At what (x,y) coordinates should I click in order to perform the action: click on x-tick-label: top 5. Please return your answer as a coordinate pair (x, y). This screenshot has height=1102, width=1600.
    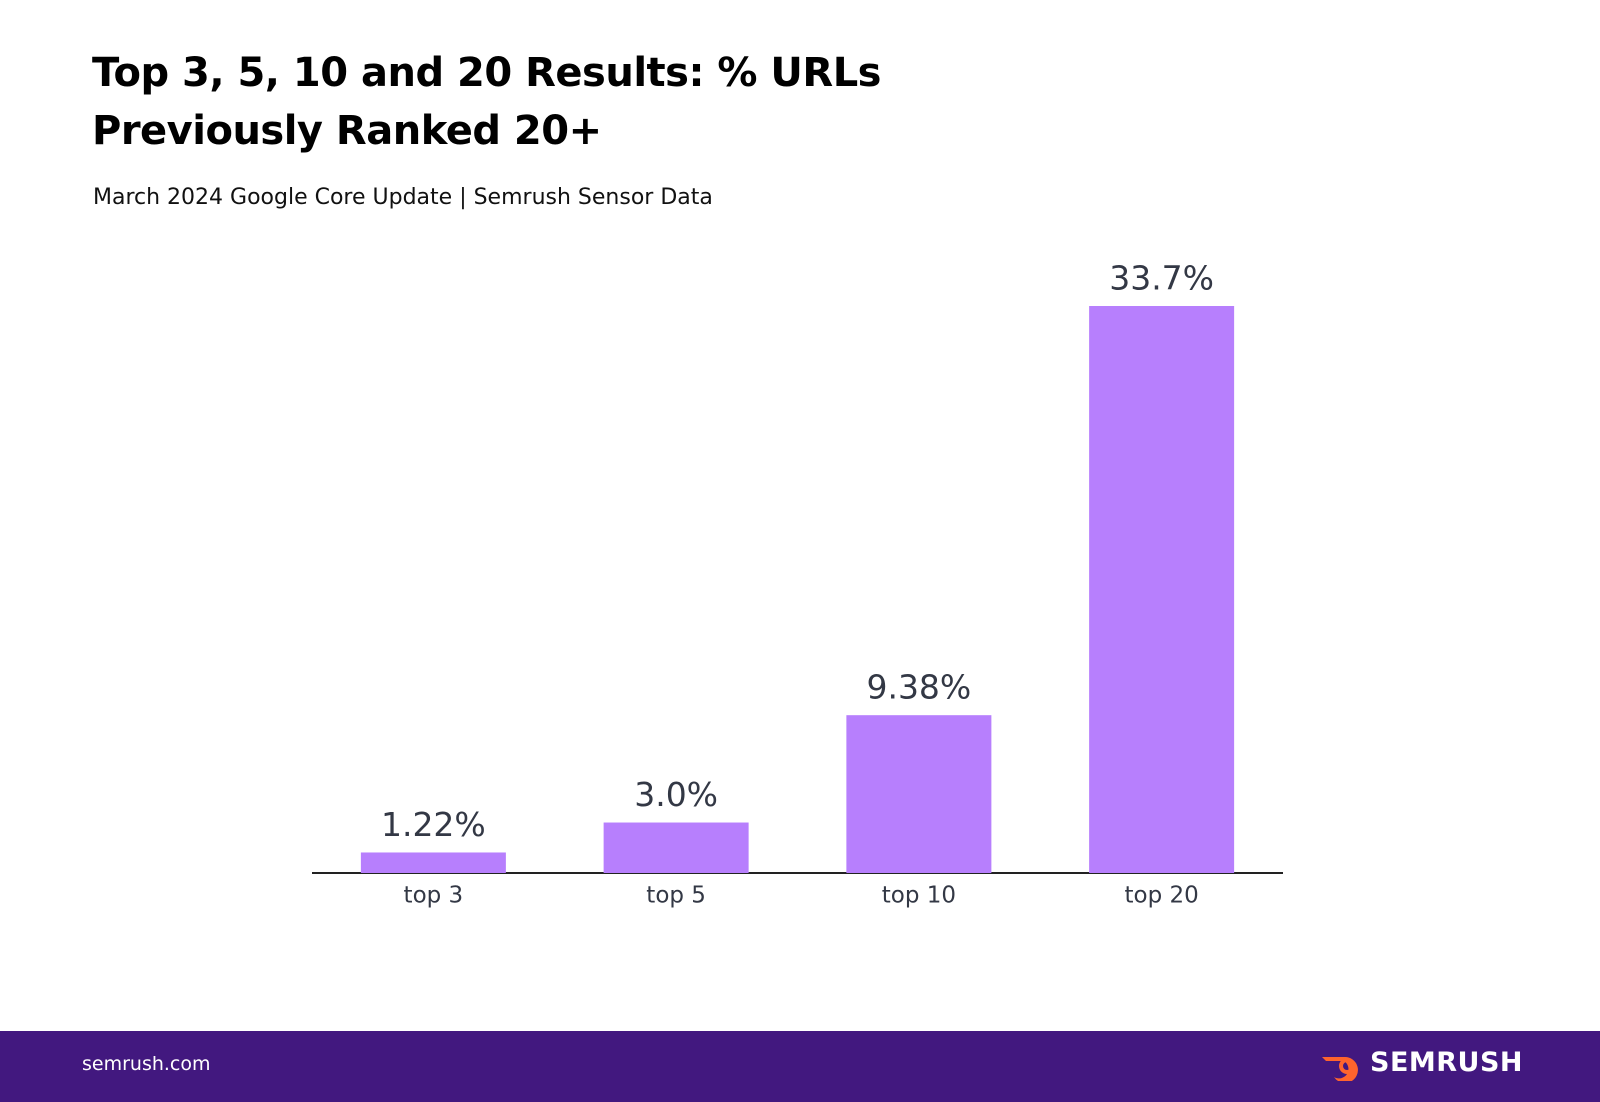
    Looking at the image, I should click on (676, 896).